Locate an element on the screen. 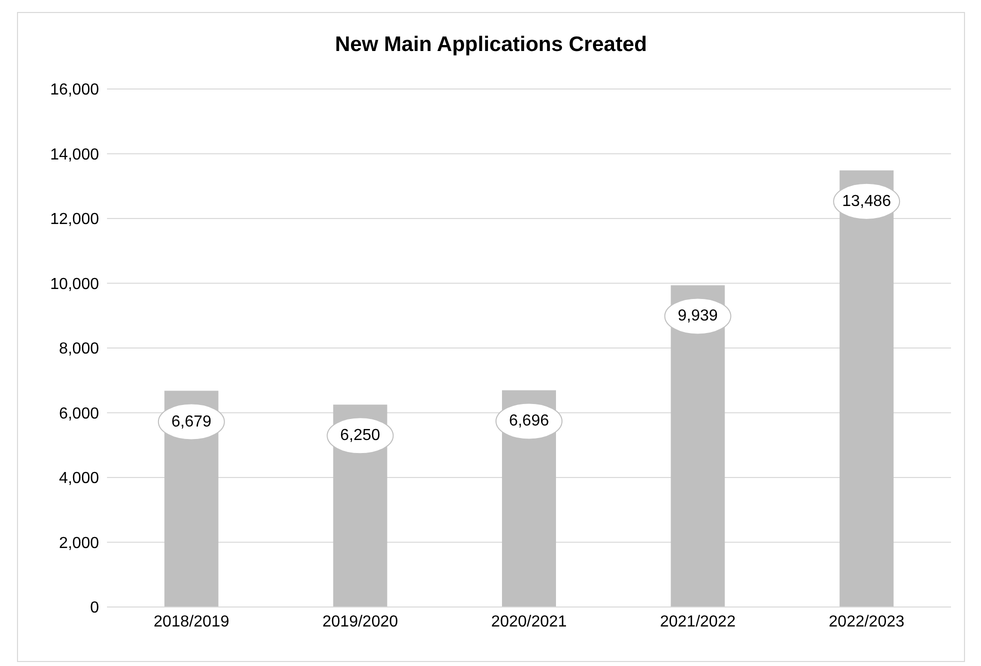 This screenshot has width=981, height=666. data-label: 13,486 is located at coordinates (867, 201).